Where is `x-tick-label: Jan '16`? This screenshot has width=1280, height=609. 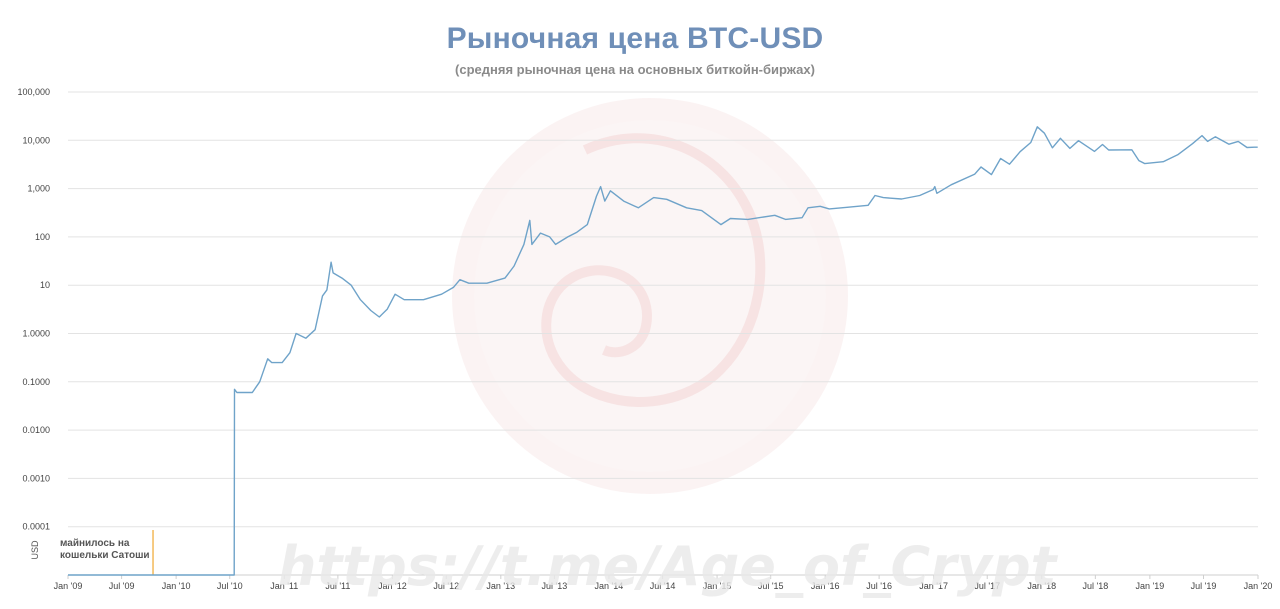
x-tick-label: Jan '16 is located at coordinates (825, 586).